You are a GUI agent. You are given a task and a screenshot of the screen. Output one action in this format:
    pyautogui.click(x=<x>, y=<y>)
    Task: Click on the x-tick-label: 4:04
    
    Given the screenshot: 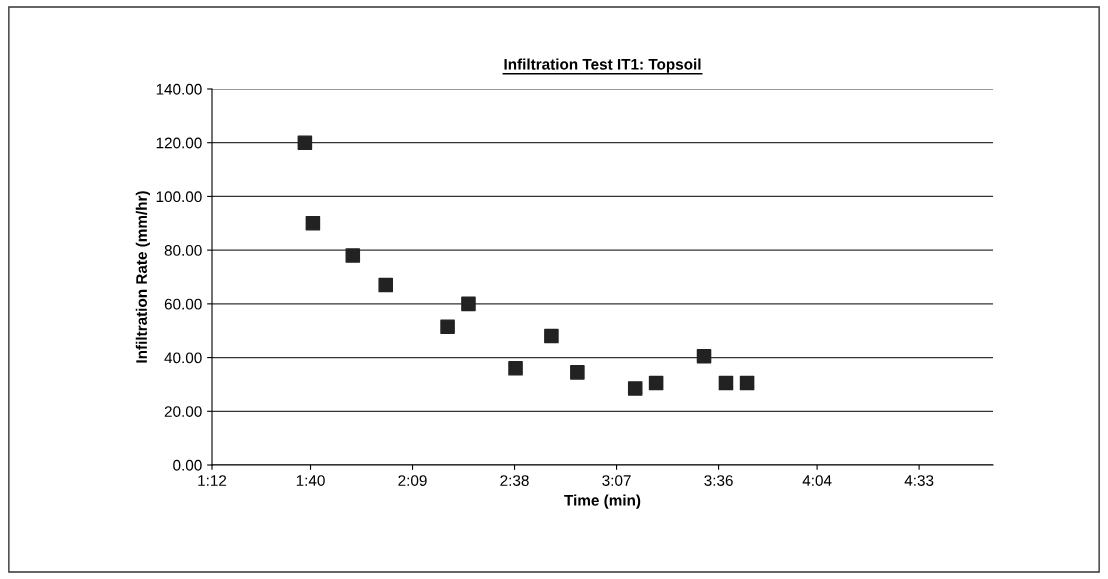 What is the action you would take?
    pyautogui.click(x=817, y=480)
    